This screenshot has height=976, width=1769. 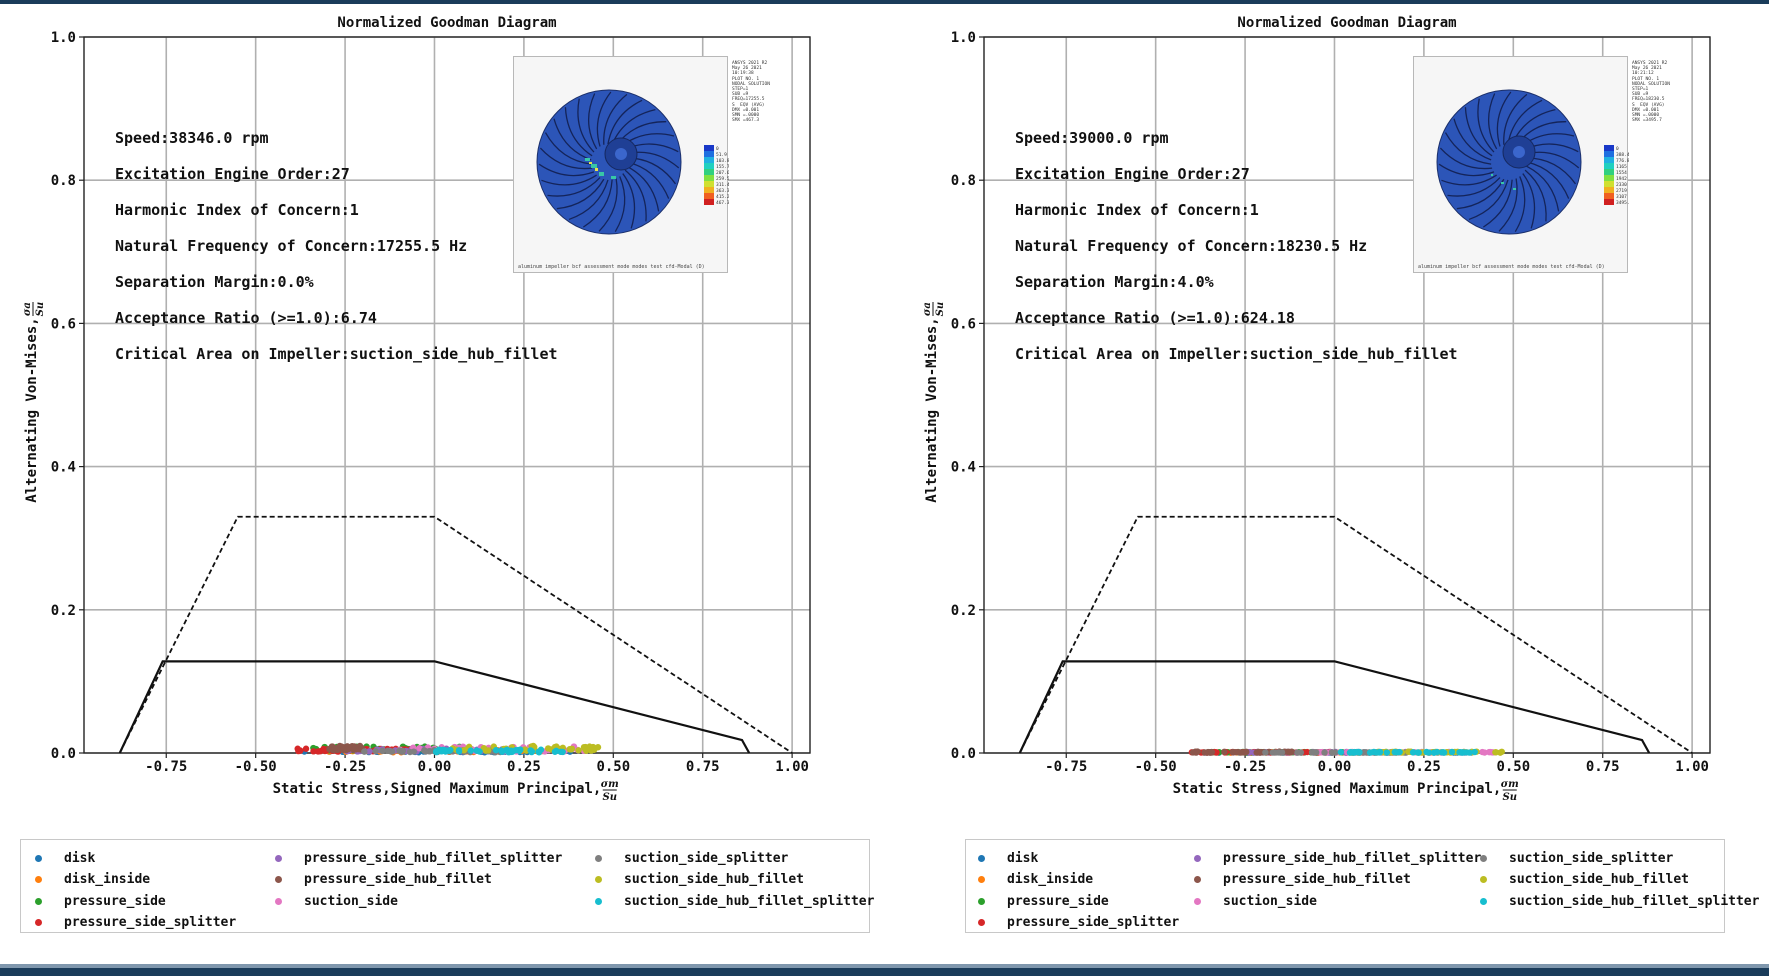 I want to click on inset-colorbar-value: 388.4, so click(x=1622, y=155).